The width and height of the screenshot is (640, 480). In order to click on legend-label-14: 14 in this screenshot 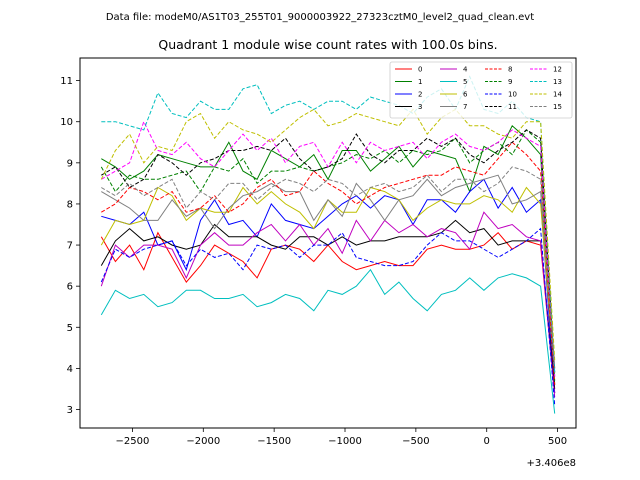, I will do `click(557, 95)`.